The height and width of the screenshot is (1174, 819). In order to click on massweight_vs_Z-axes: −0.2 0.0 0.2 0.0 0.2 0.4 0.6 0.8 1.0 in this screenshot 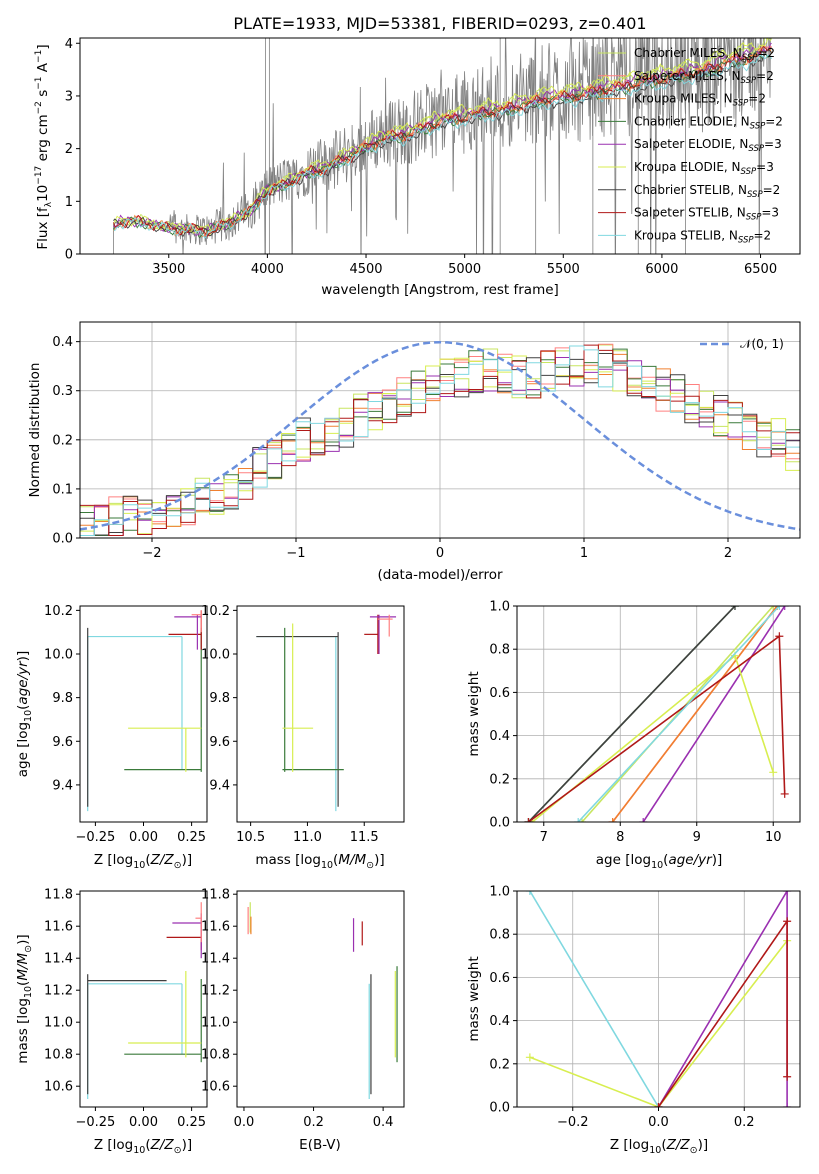, I will do `click(645, 1007)`.